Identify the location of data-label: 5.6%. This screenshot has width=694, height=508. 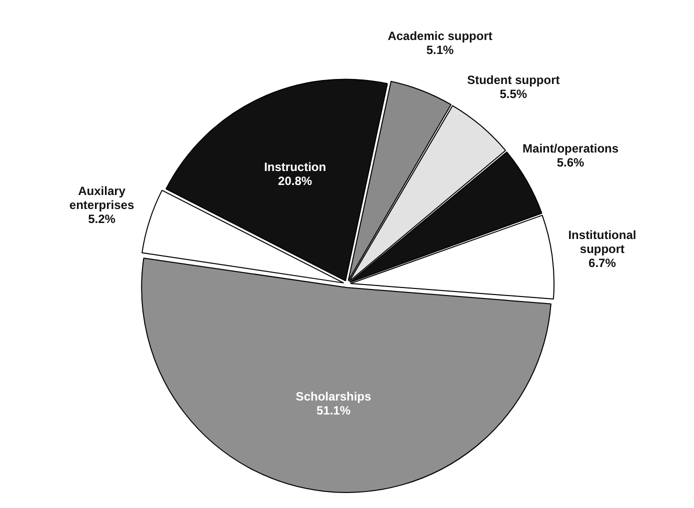
(570, 163).